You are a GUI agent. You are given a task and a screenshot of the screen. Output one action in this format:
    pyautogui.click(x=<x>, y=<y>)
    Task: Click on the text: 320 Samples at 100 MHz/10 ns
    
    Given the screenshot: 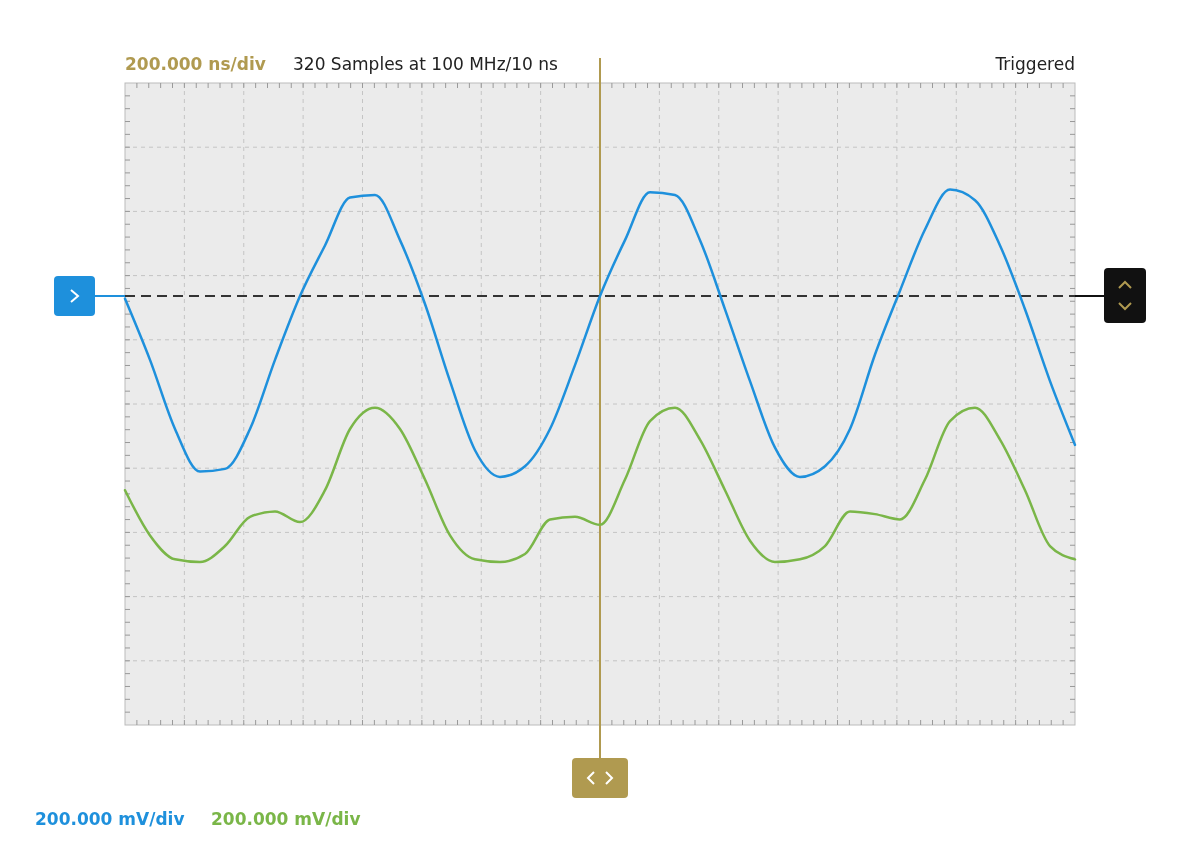 What is the action you would take?
    pyautogui.click(x=426, y=64)
    